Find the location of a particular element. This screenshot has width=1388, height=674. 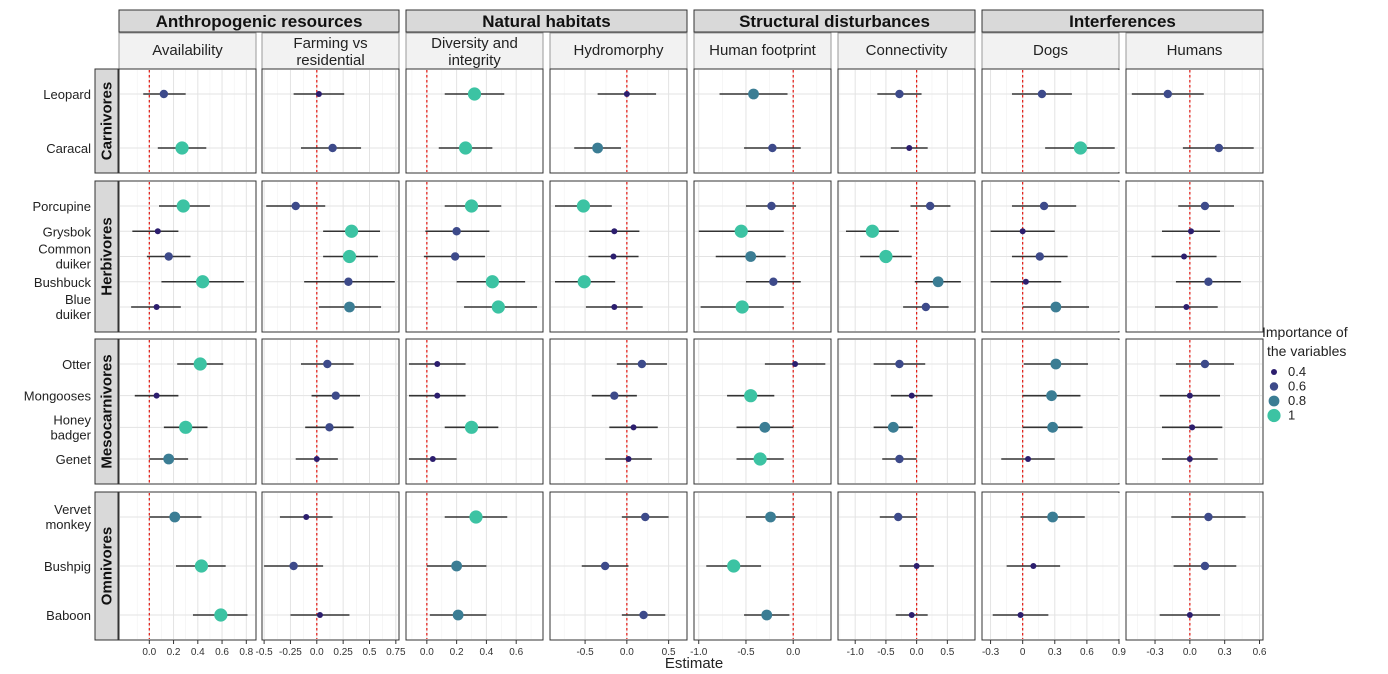

panel-herbivores-farming-vs-residential is located at coordinates (330, 256).